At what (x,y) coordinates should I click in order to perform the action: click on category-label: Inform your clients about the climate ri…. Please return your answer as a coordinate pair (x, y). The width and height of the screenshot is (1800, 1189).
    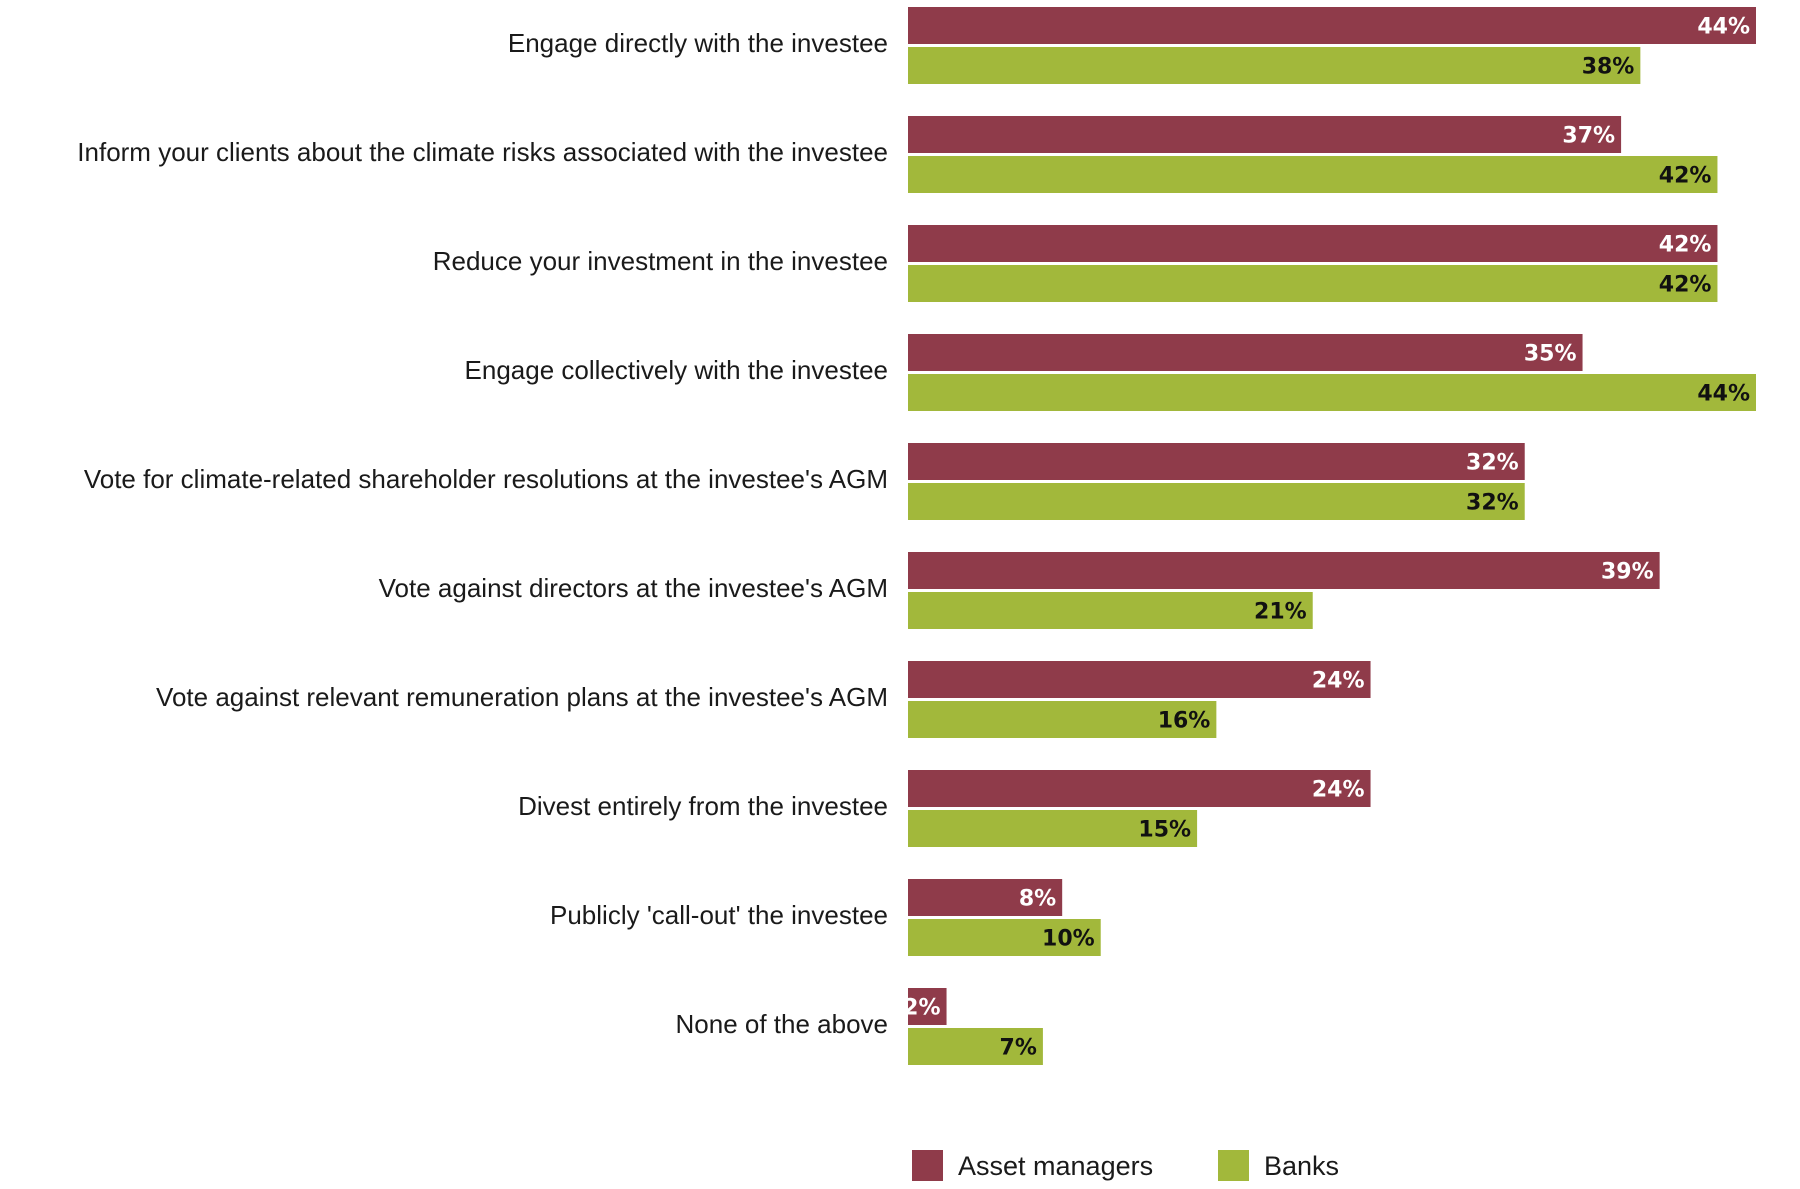
    Looking at the image, I should click on (482, 152).